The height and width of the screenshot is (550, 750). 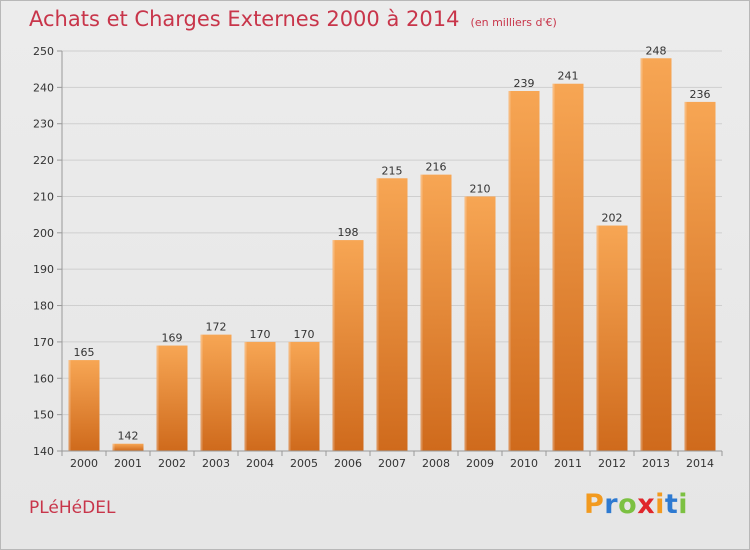 I want to click on bar-value-label: 248, so click(x=656, y=50).